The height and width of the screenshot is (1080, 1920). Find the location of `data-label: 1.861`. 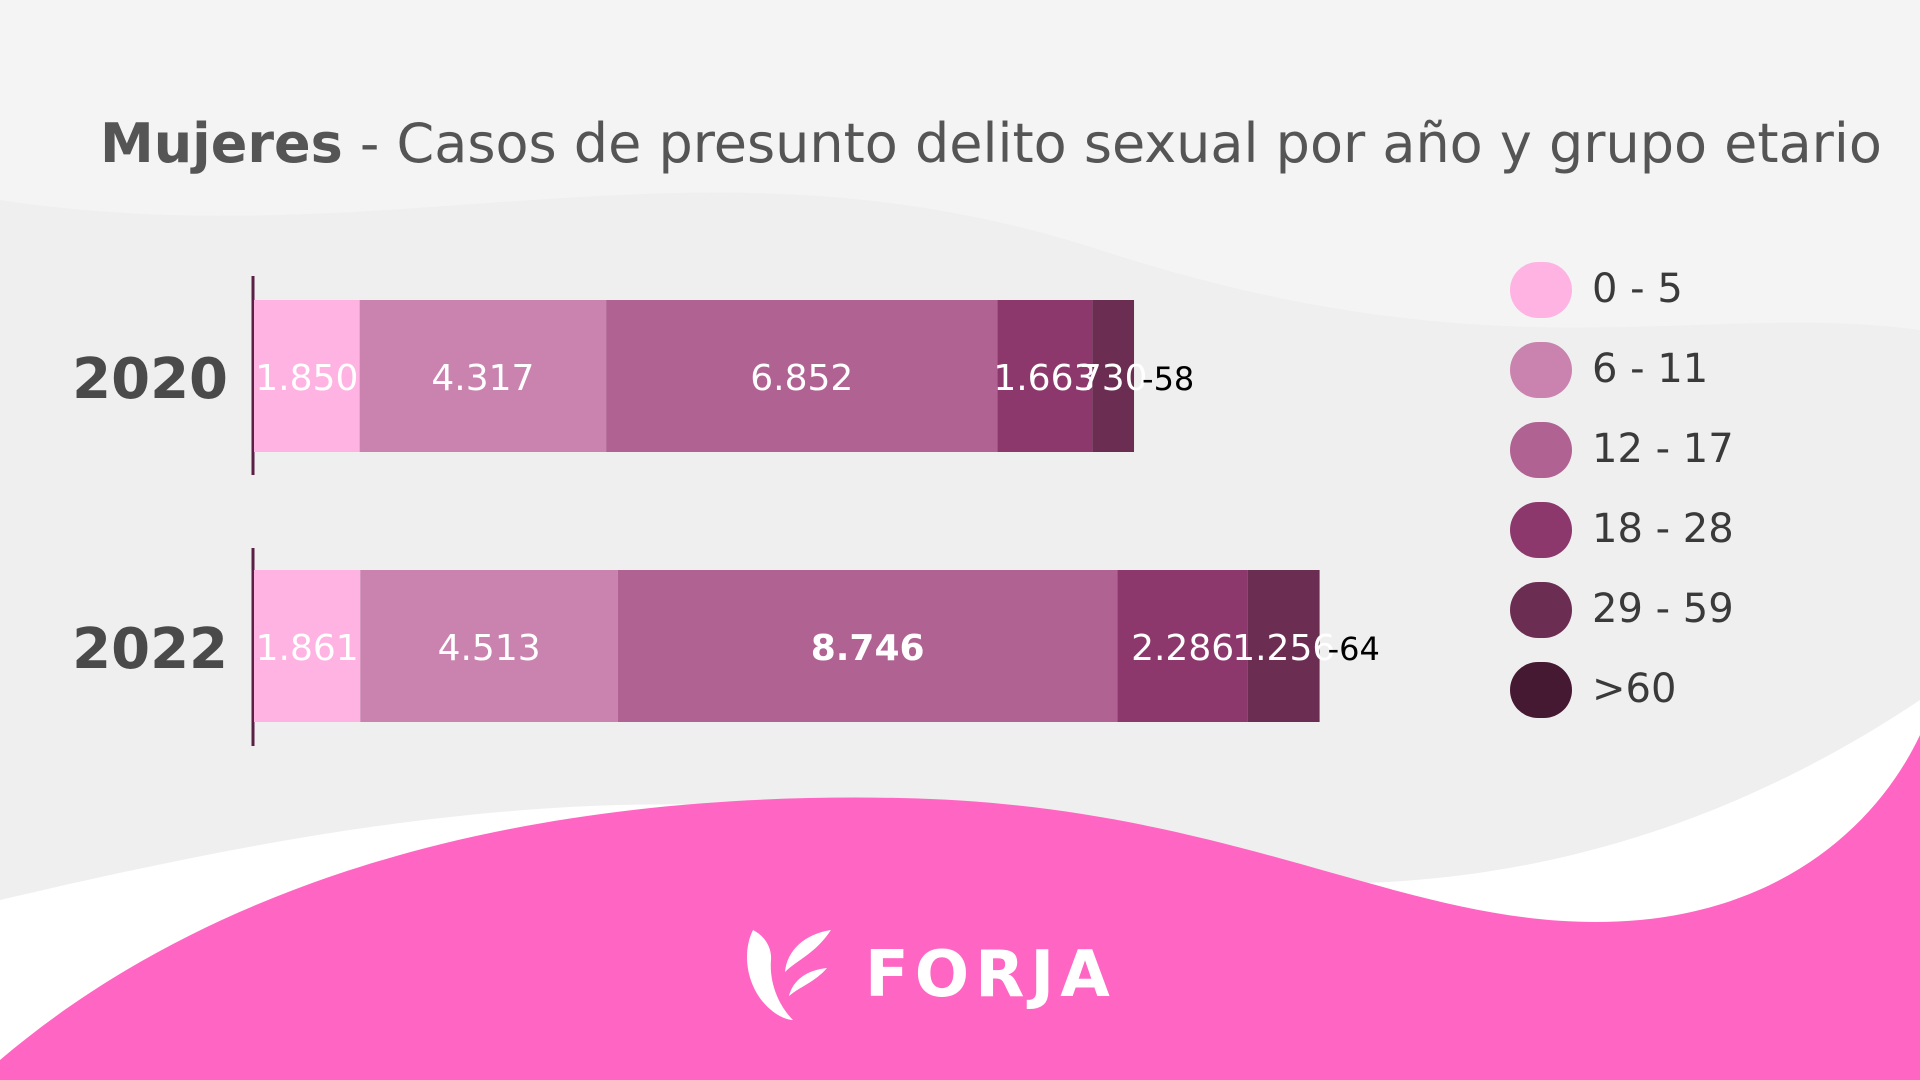

data-label: 1.861 is located at coordinates (307, 648).